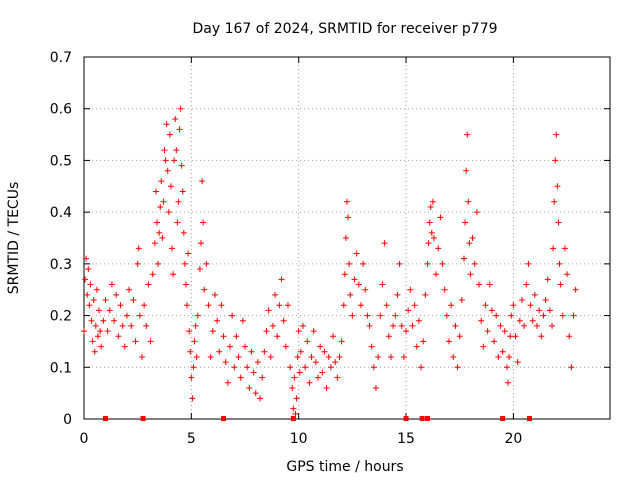 The image size is (640, 480). I want to click on axis-marks, so click(317, 418).